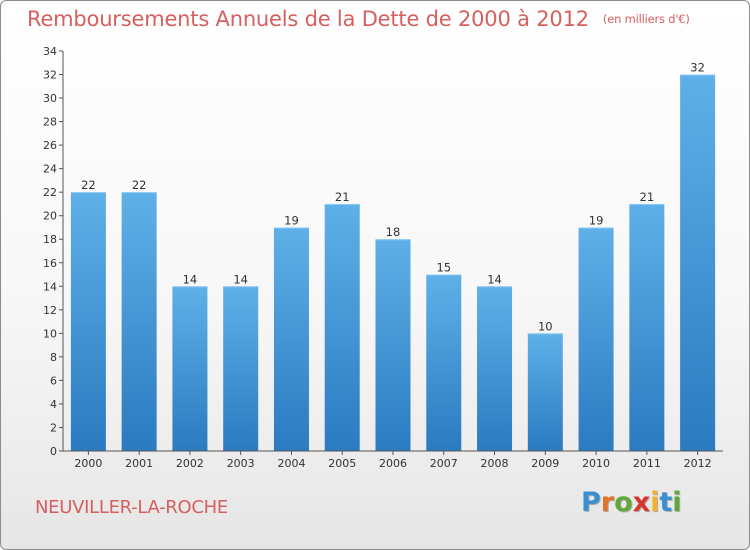 The height and width of the screenshot is (550, 750). I want to click on value-label-2012: 32, so click(697, 68).